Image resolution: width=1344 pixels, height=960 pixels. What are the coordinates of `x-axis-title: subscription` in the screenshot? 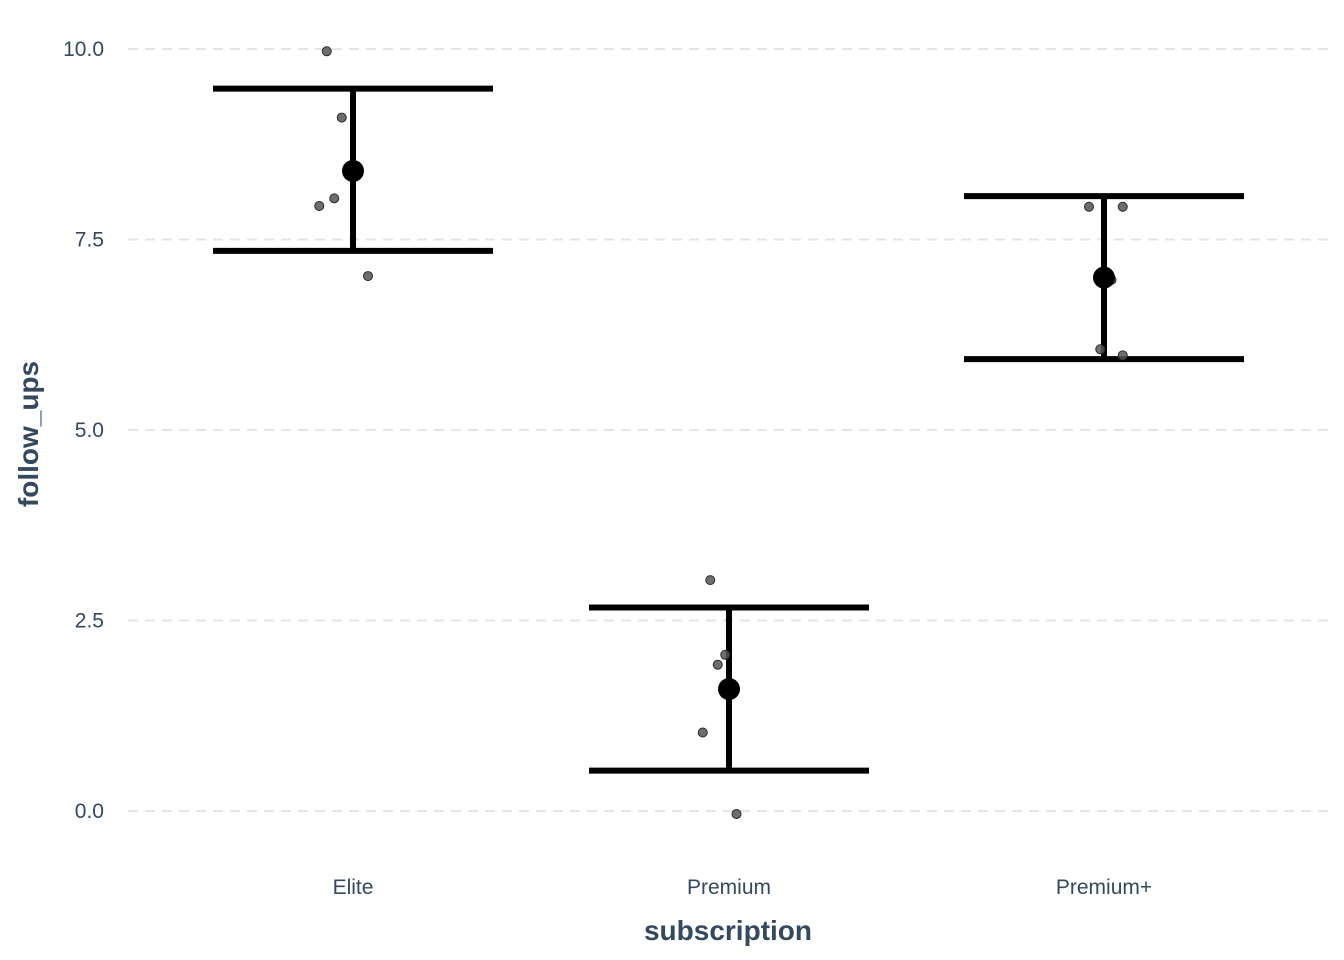 It's located at (728, 930).